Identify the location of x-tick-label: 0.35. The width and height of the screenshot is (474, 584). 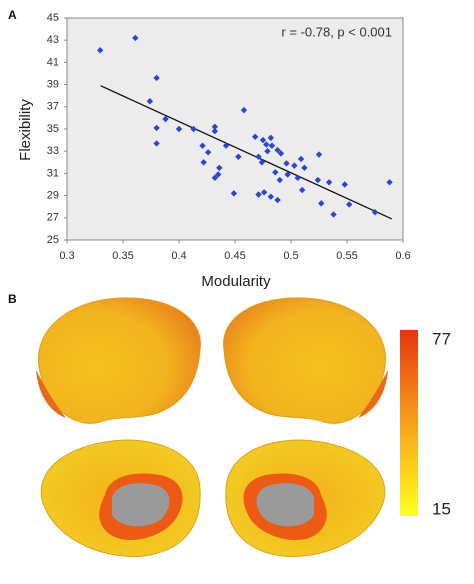
(122, 256).